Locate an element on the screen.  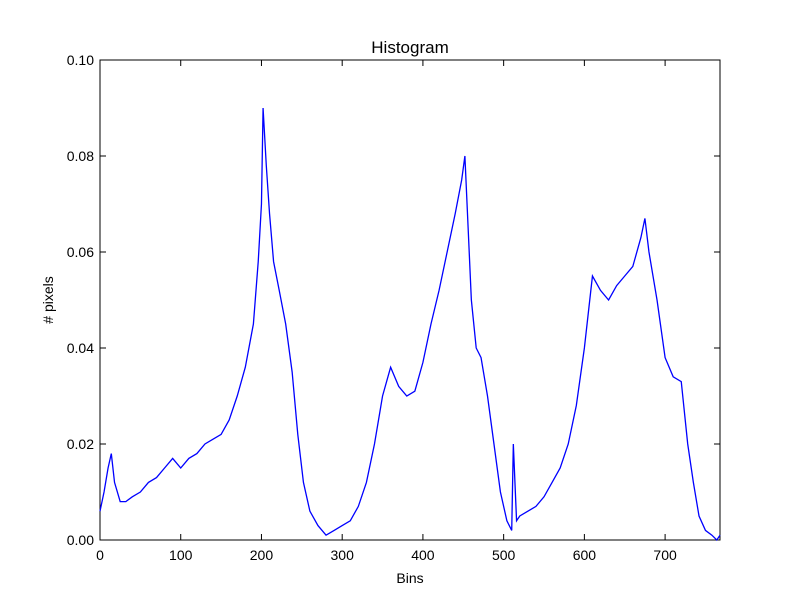
y-tick-label: 0.04 is located at coordinates (80, 348).